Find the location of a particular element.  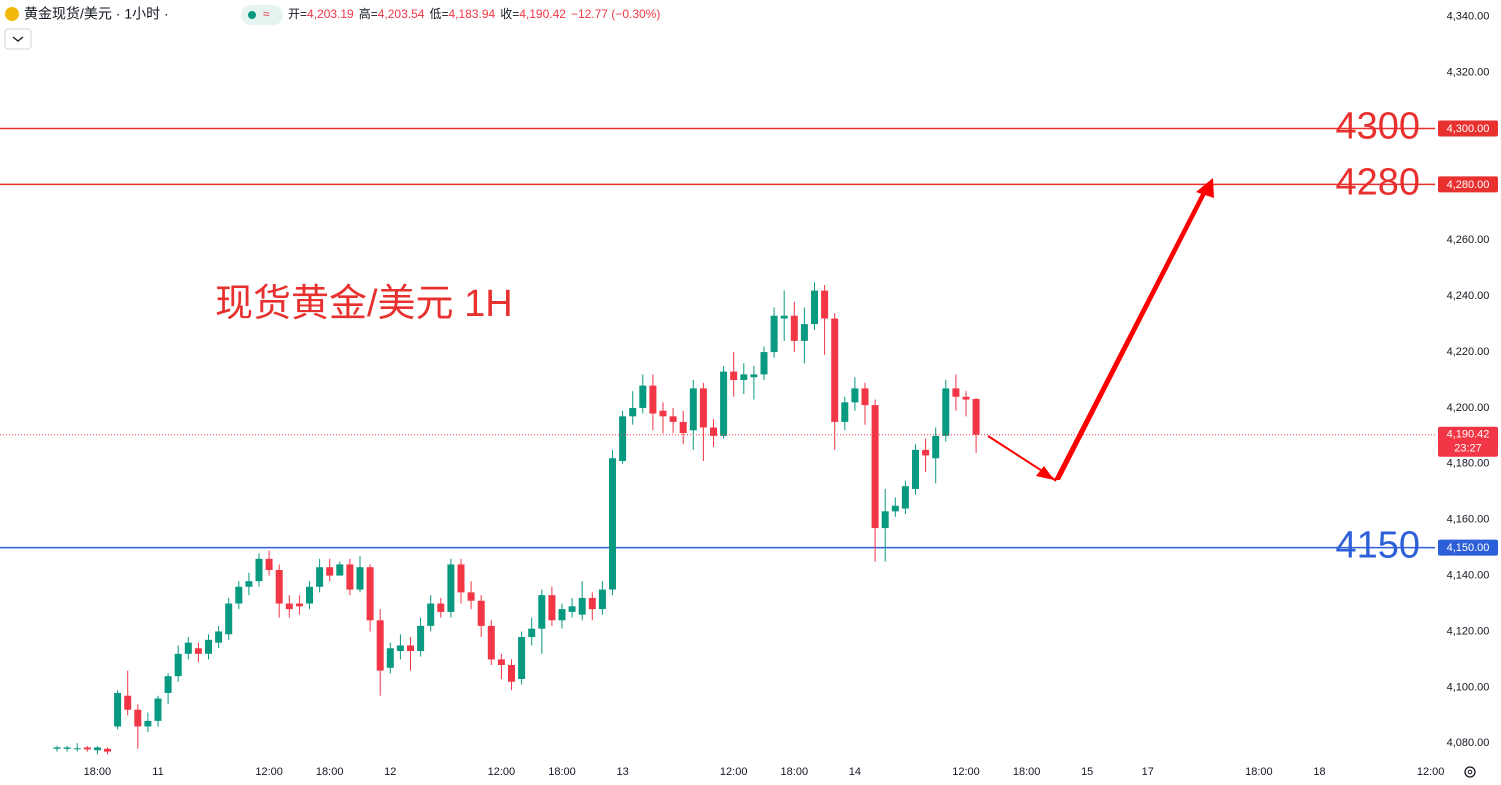

annotation: 现货黄金/美元 1H is located at coordinates (364, 304).